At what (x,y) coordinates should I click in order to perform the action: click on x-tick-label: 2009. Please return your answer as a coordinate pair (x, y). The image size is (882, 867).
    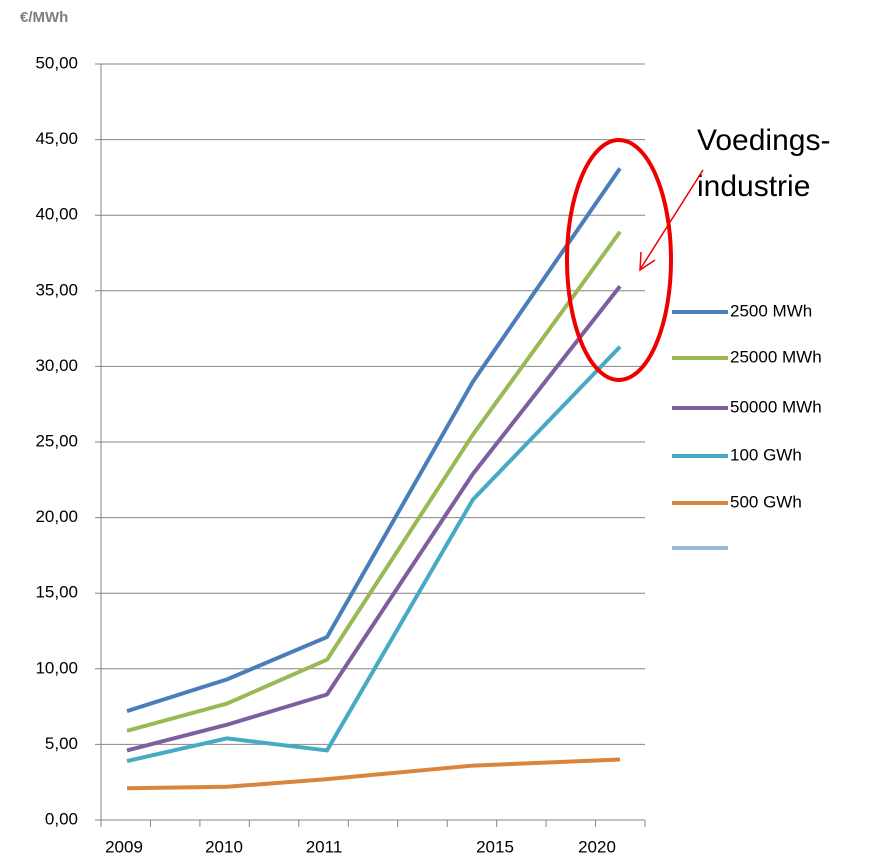
    Looking at the image, I should click on (124, 846).